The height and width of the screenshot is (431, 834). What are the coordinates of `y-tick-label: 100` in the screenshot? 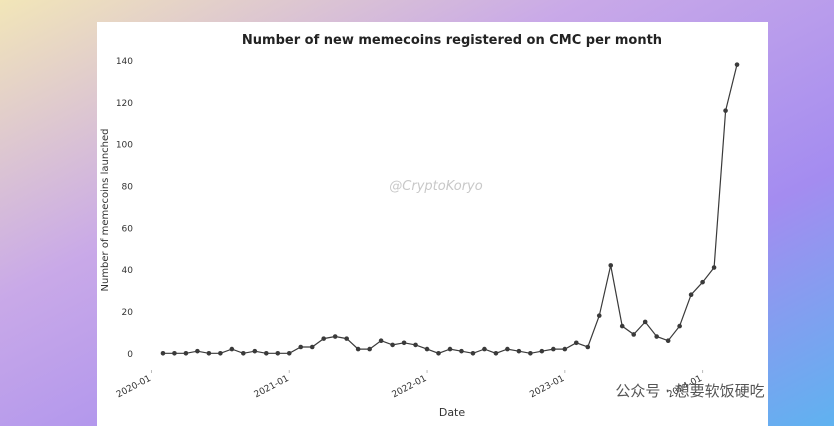 It's located at (124, 146).